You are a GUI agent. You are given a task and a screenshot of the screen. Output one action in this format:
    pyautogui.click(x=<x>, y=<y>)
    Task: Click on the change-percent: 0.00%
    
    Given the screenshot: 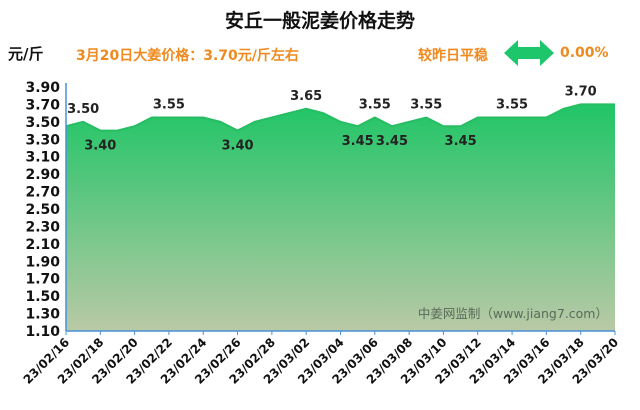 What is the action you would take?
    pyautogui.click(x=584, y=53)
    